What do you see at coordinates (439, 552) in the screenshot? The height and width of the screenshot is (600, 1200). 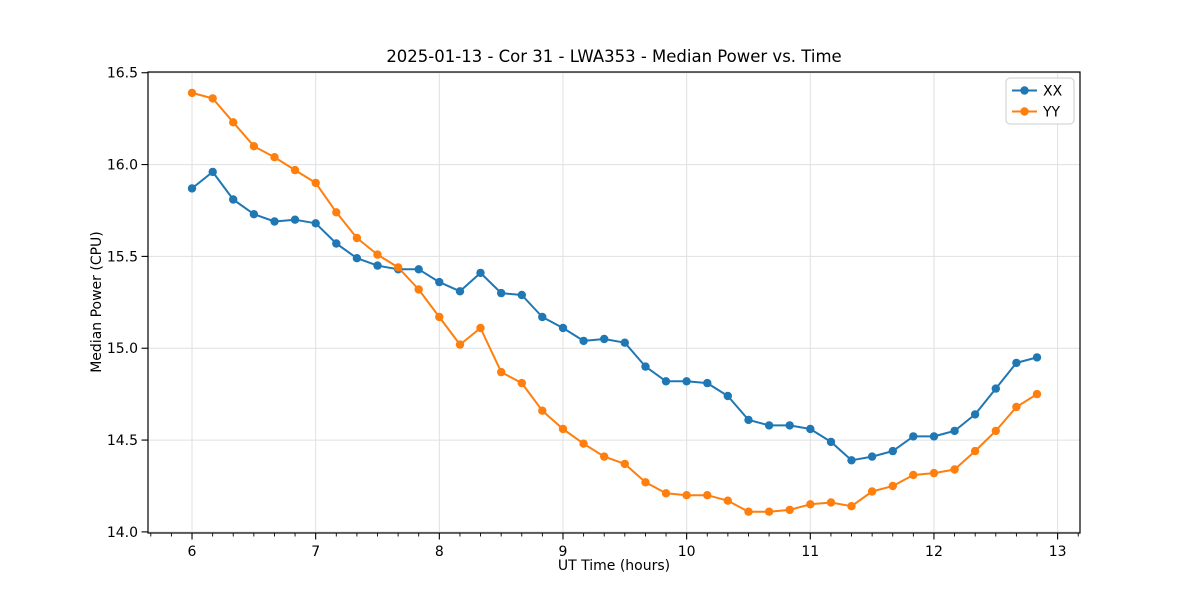 I see `x-tick-label: 8` at bounding box center [439, 552].